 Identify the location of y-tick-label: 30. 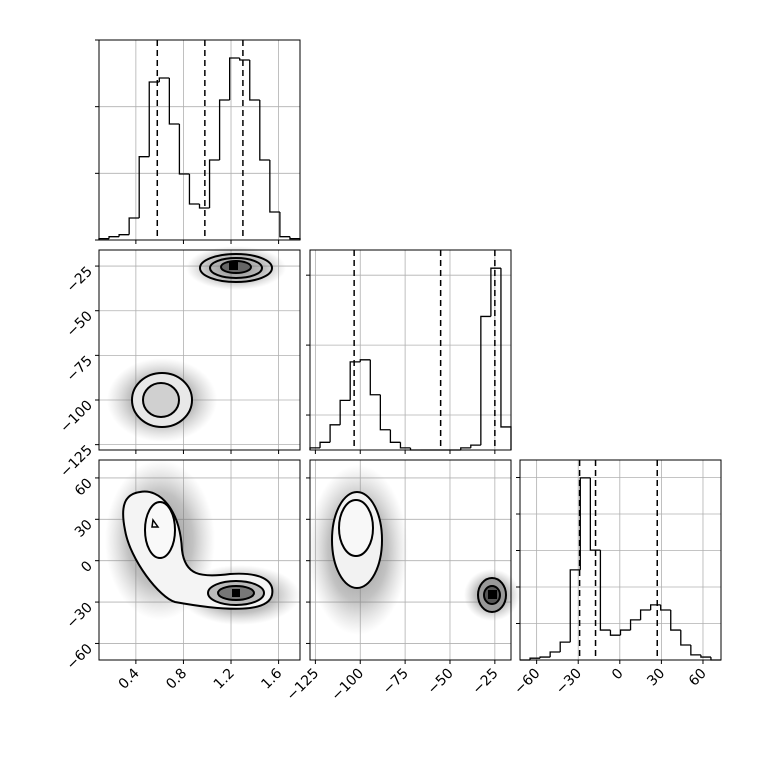
(84, 529).